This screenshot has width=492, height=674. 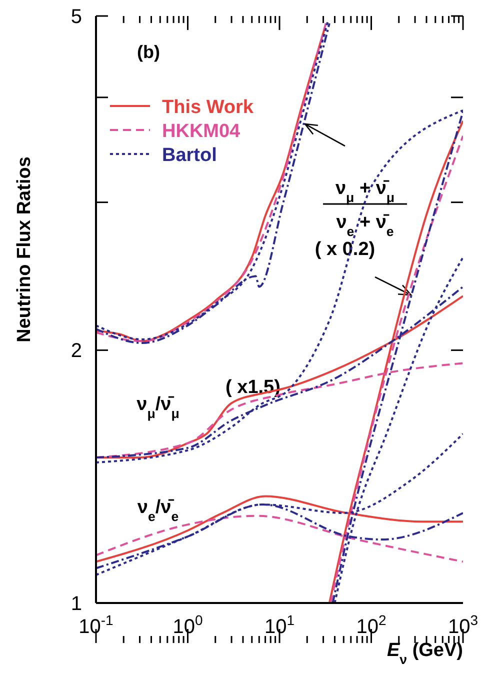 I want to click on annotation: ν$_{e}$ + ν̄$_{e}$, so click(x=365, y=225).